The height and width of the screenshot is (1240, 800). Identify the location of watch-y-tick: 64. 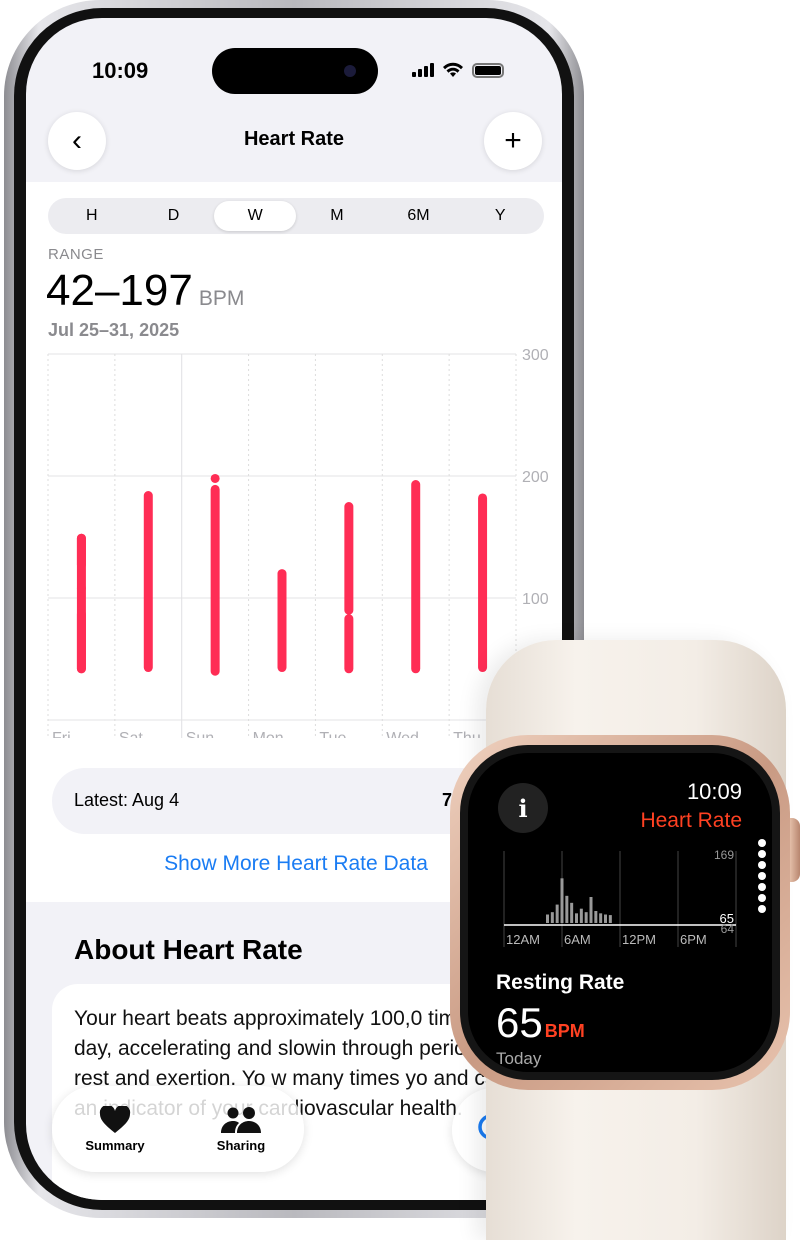
(728, 929).